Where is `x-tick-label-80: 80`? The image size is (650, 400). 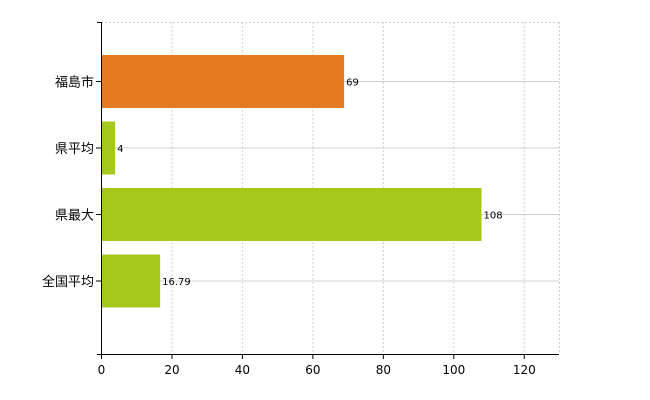 x-tick-label-80: 80 is located at coordinates (383, 370).